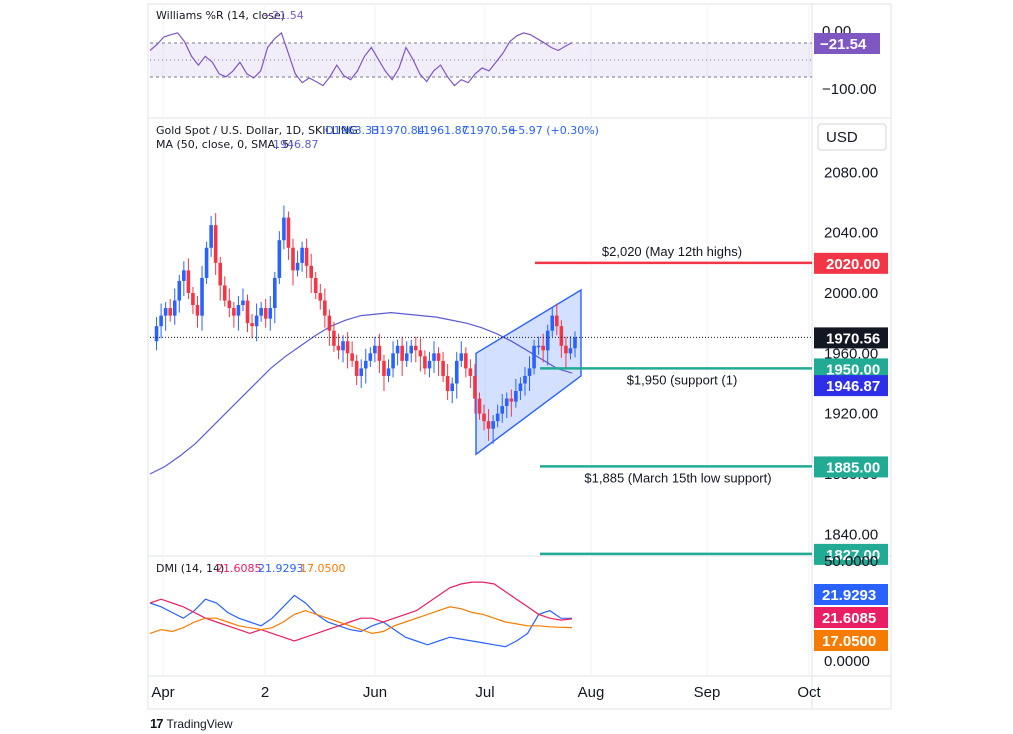 Image resolution: width=1013 pixels, height=734 pixels. What do you see at coordinates (853, 555) in the screenshot?
I see `level-tag-text: 1827.00` at bounding box center [853, 555].